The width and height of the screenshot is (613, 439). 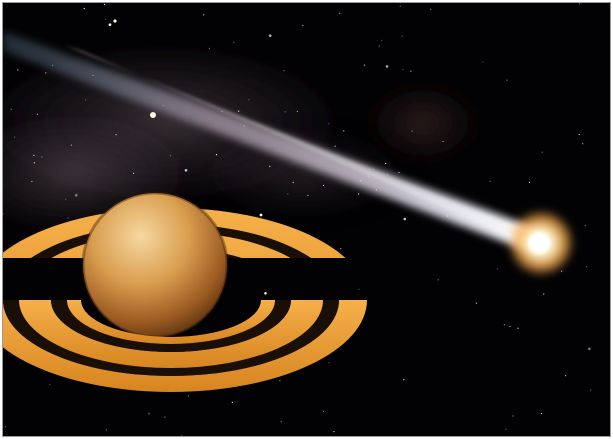 What do you see at coordinates (185, 346) in the screenshot?
I see `planet-rings-front` at bounding box center [185, 346].